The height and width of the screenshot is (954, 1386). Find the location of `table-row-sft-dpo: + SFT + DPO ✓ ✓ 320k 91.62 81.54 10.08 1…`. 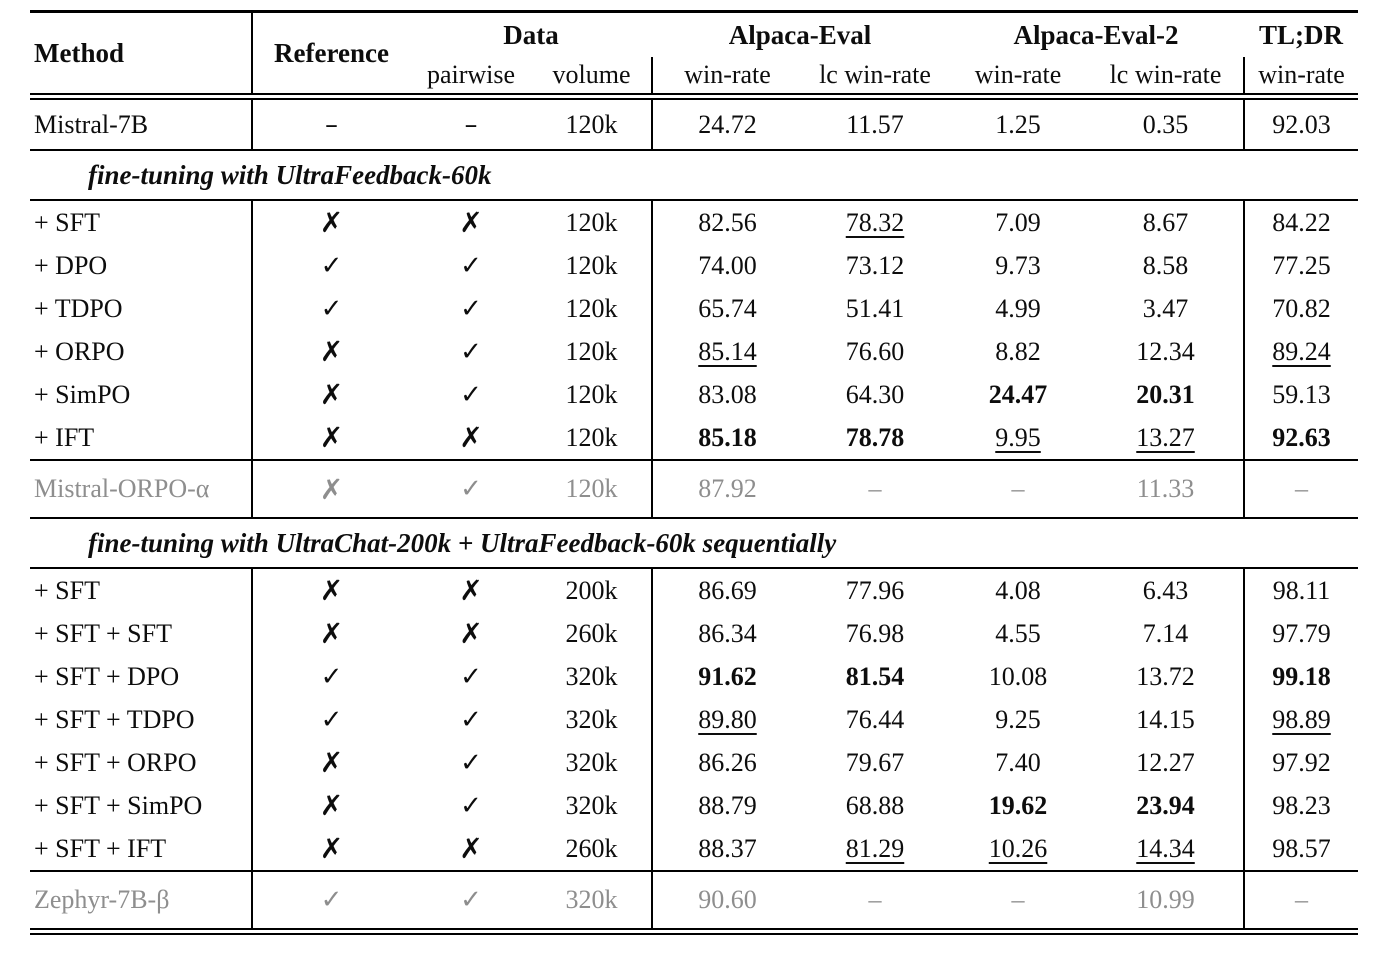

table-row-sft-dpo: + SFT + DPO ✓ ✓ 320k 91.62 81.54 10.08 1… is located at coordinates (694, 676).